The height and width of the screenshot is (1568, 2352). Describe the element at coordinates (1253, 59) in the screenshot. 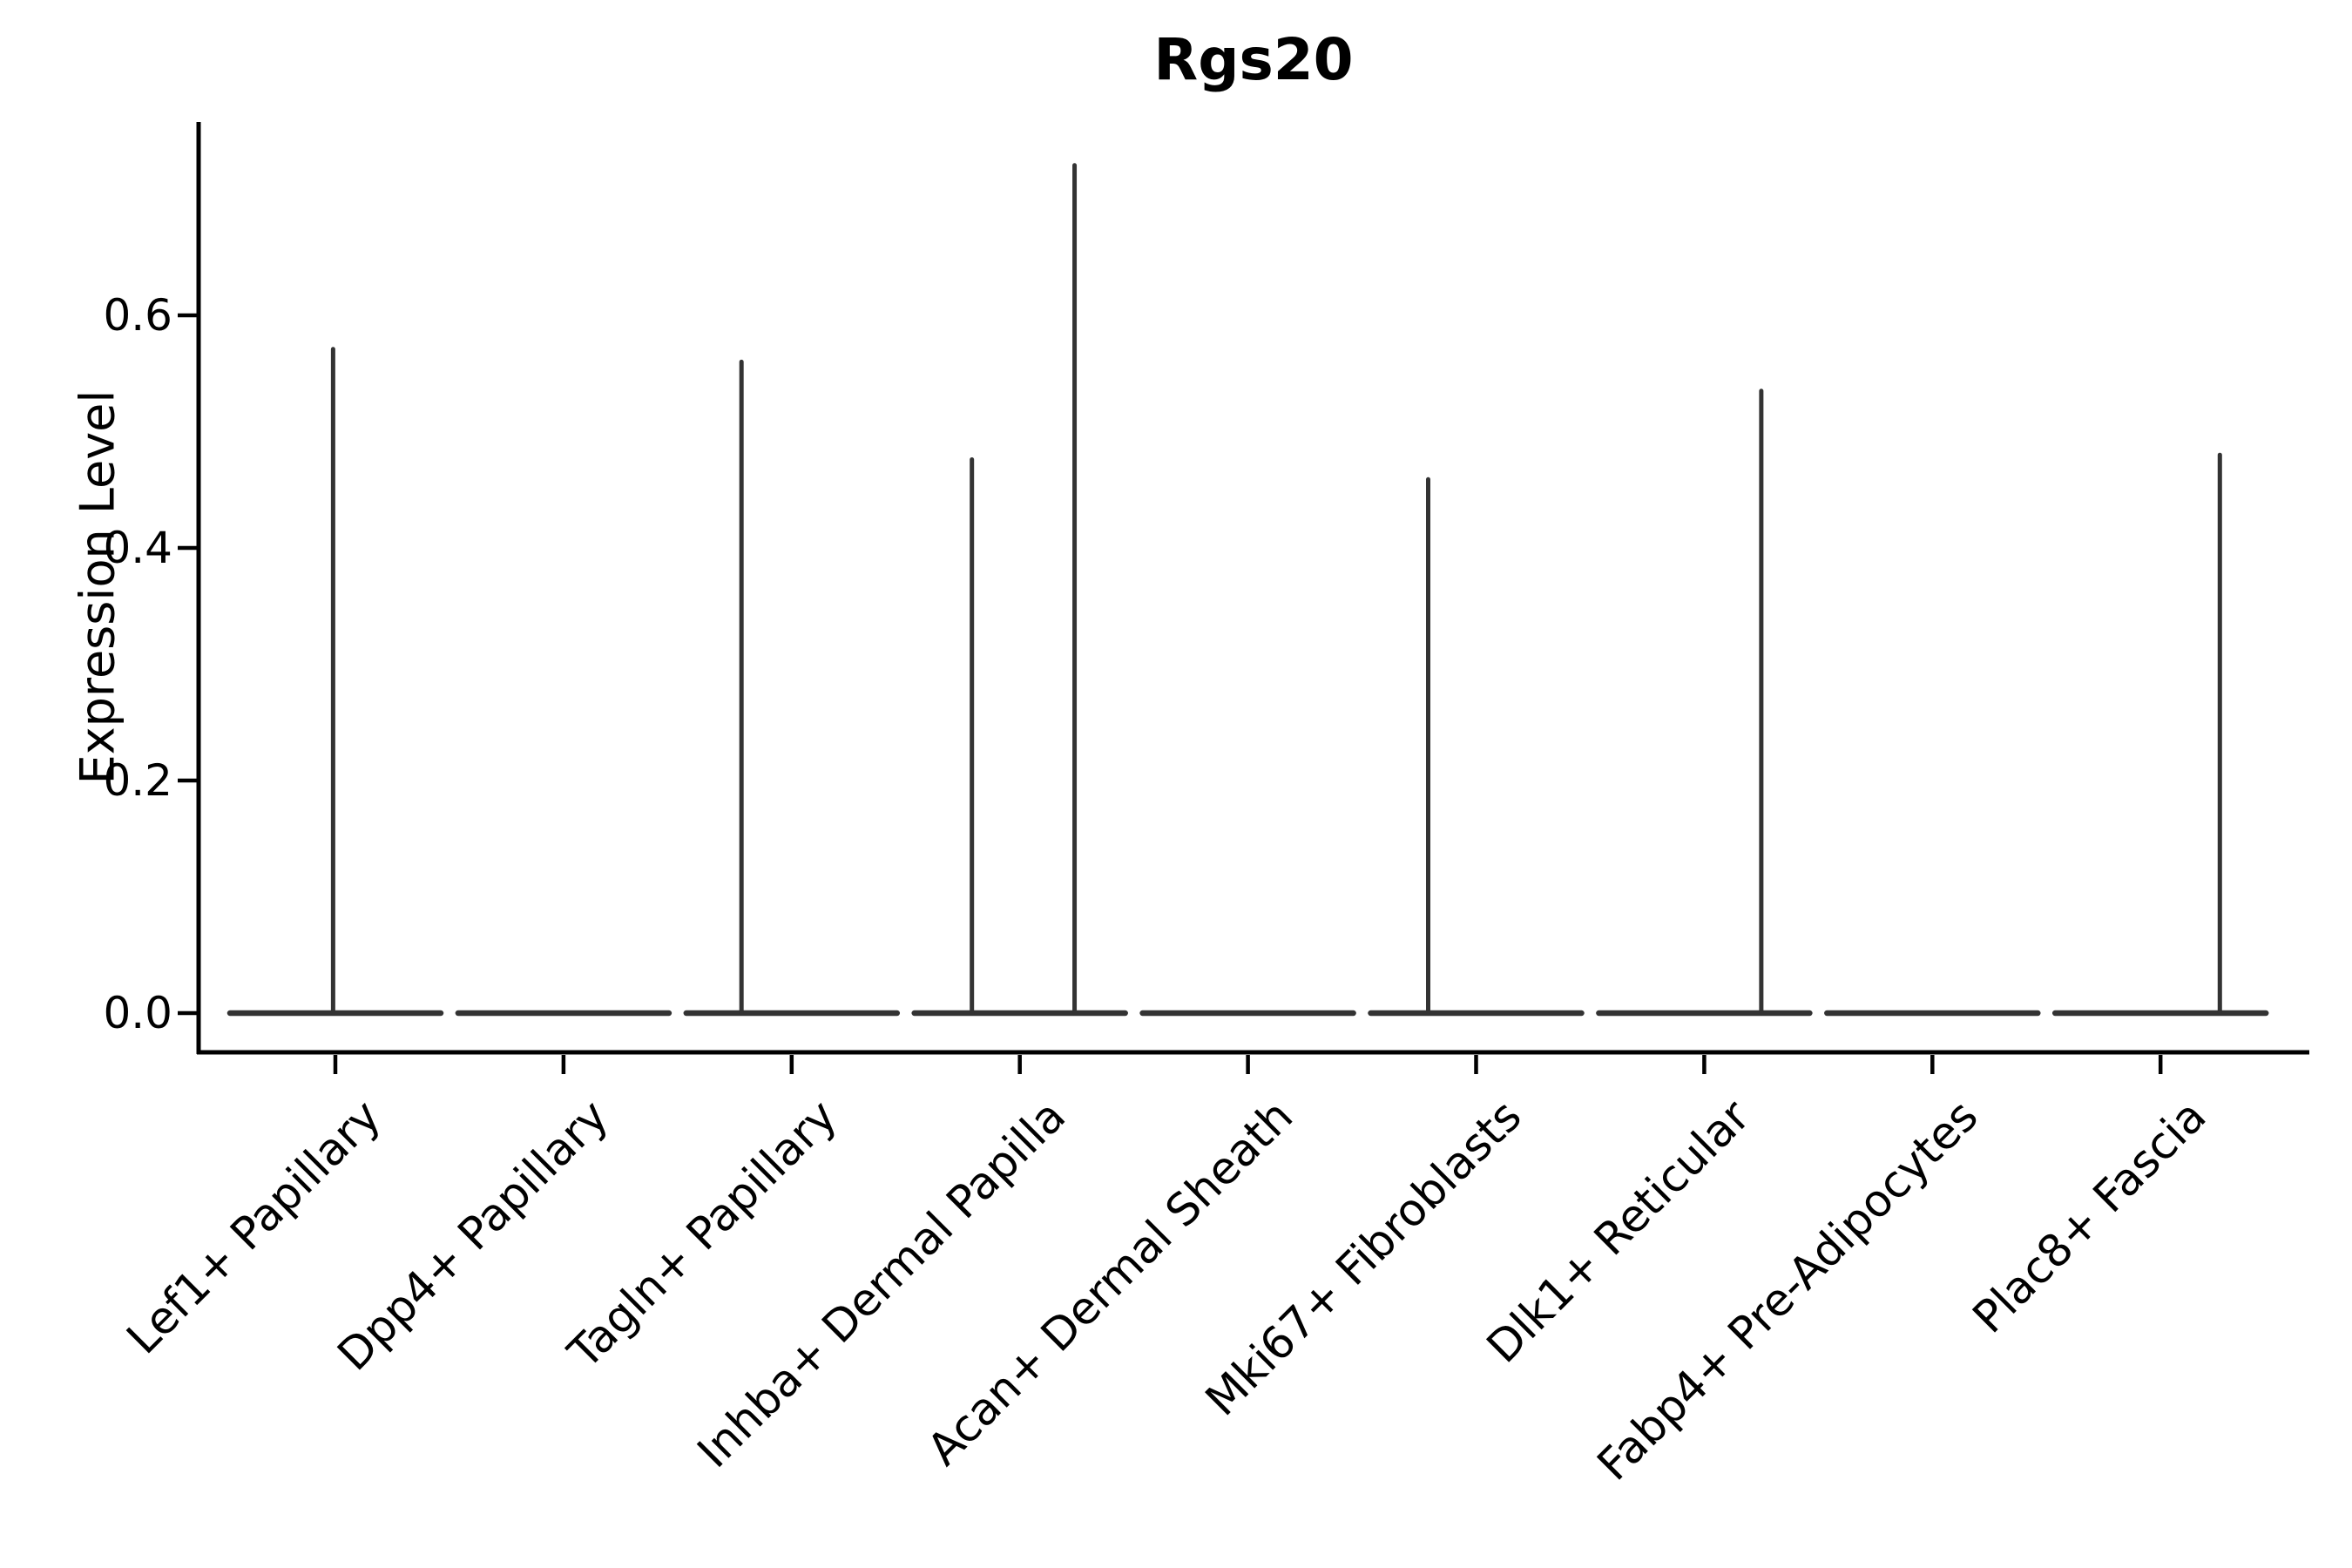

I see `chart-title: Rgs20` at that location.